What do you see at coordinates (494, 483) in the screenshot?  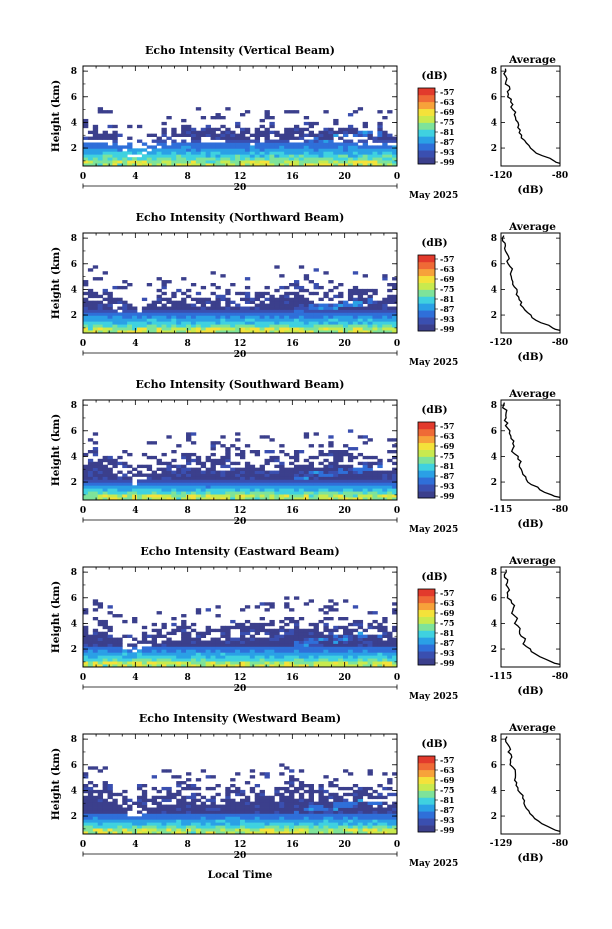 I see `average-y-tick-label: 2` at bounding box center [494, 483].